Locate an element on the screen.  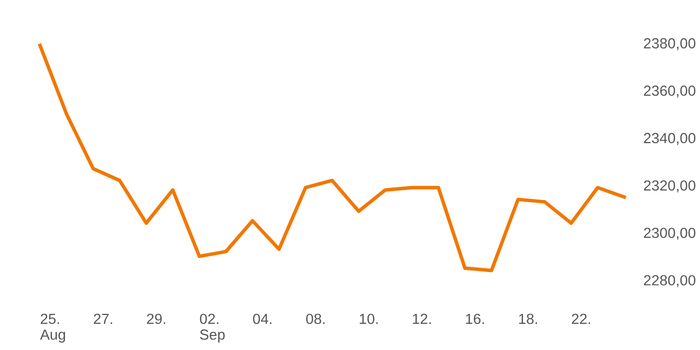
x-tick-label: 10. is located at coordinates (369, 319).